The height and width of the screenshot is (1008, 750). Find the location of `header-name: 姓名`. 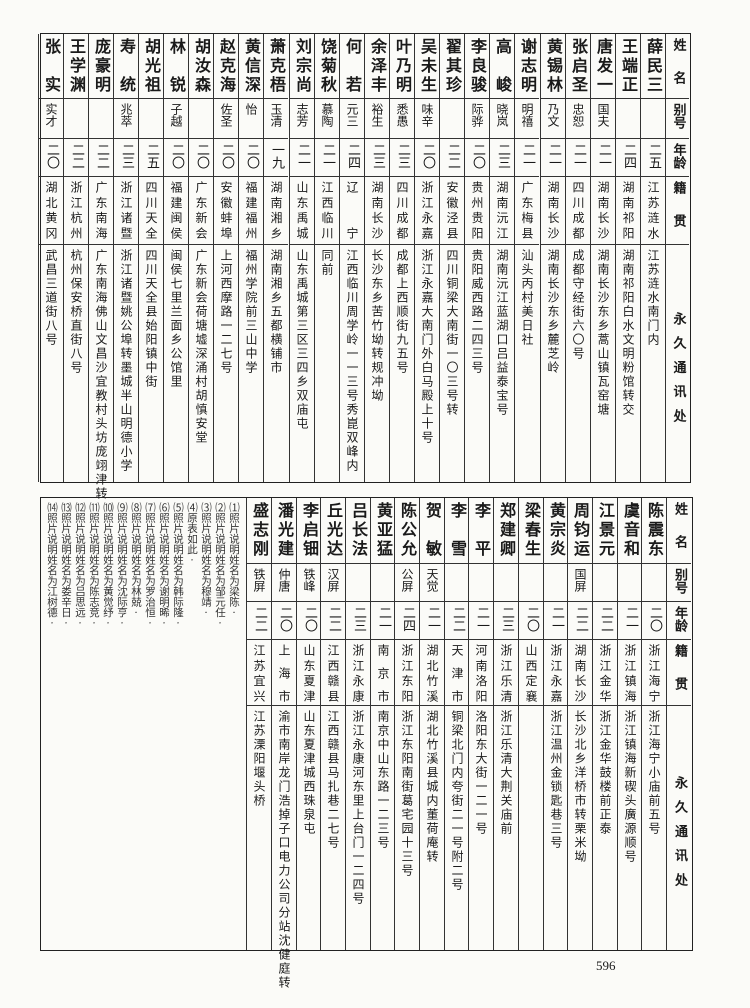

header-name: 姓名 is located at coordinates (679, 525).